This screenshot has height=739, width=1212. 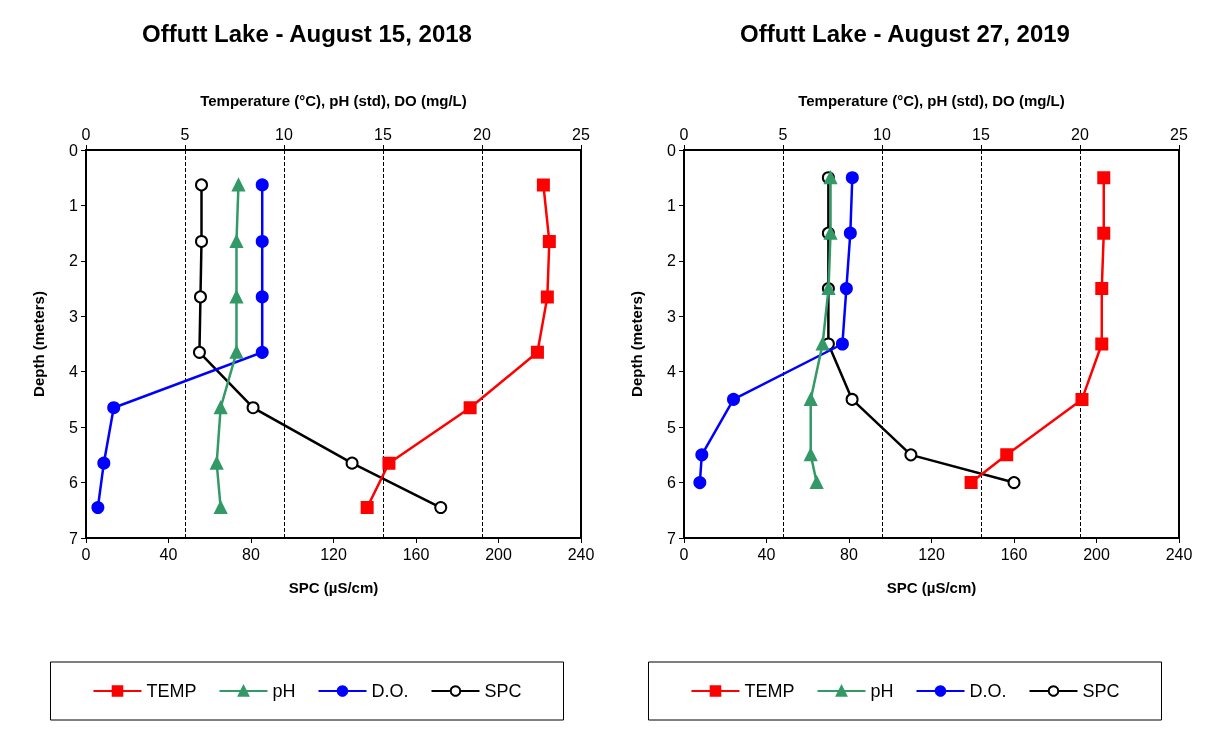 What do you see at coordinates (307, 33) in the screenshot?
I see `chart-title: Offutt Lake - August 15, 2018` at bounding box center [307, 33].